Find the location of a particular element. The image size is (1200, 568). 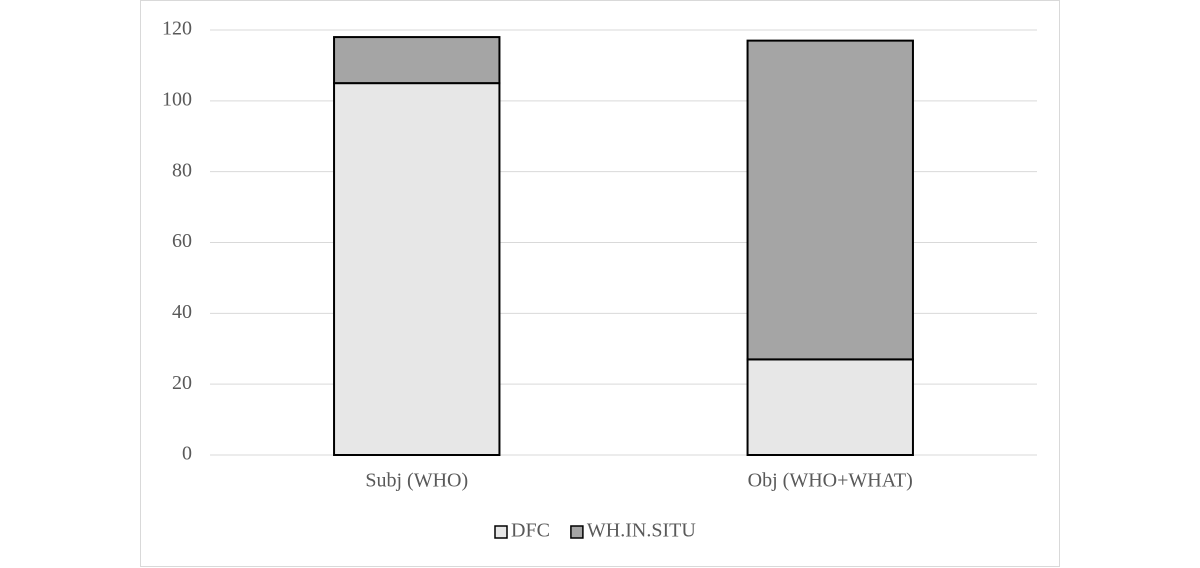

y-tick-label: 100 is located at coordinates (177, 99).